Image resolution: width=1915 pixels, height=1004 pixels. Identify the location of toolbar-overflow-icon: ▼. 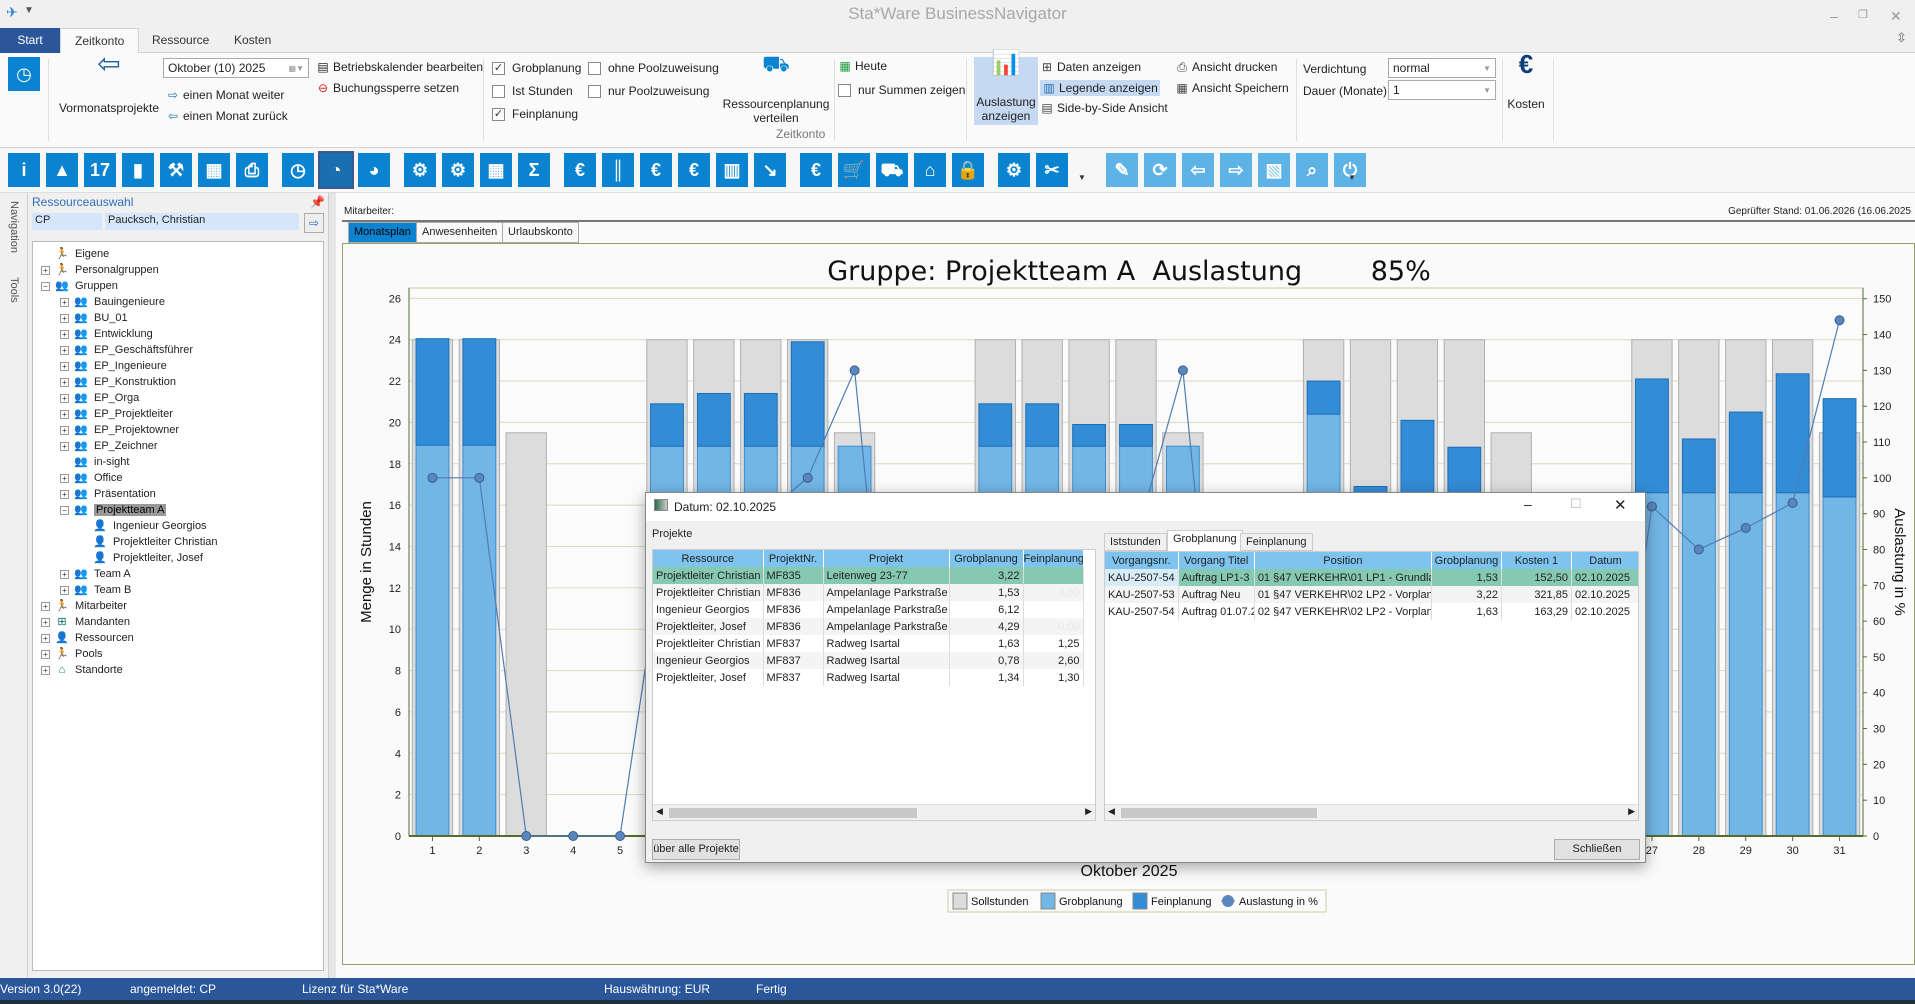
(1082, 177).